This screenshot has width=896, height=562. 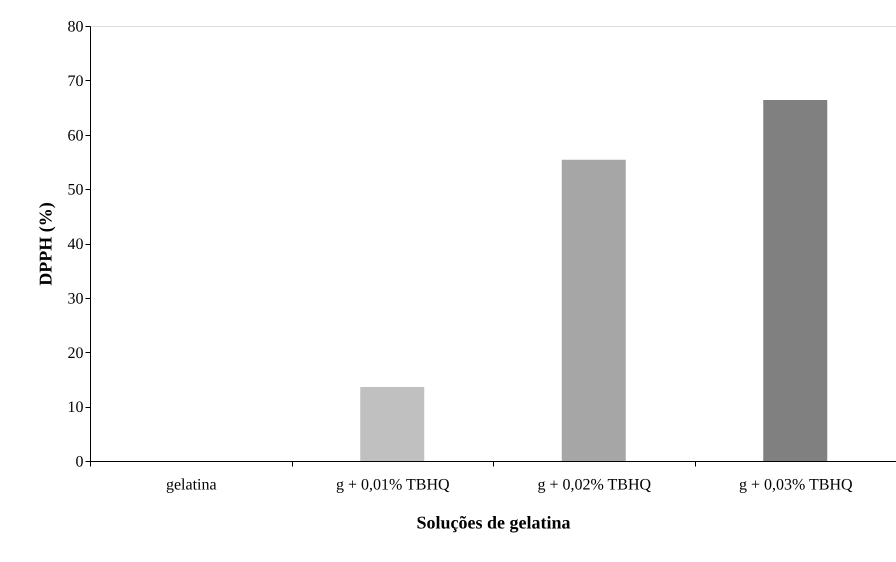 I want to click on y-tick-label: 50, so click(x=76, y=190).